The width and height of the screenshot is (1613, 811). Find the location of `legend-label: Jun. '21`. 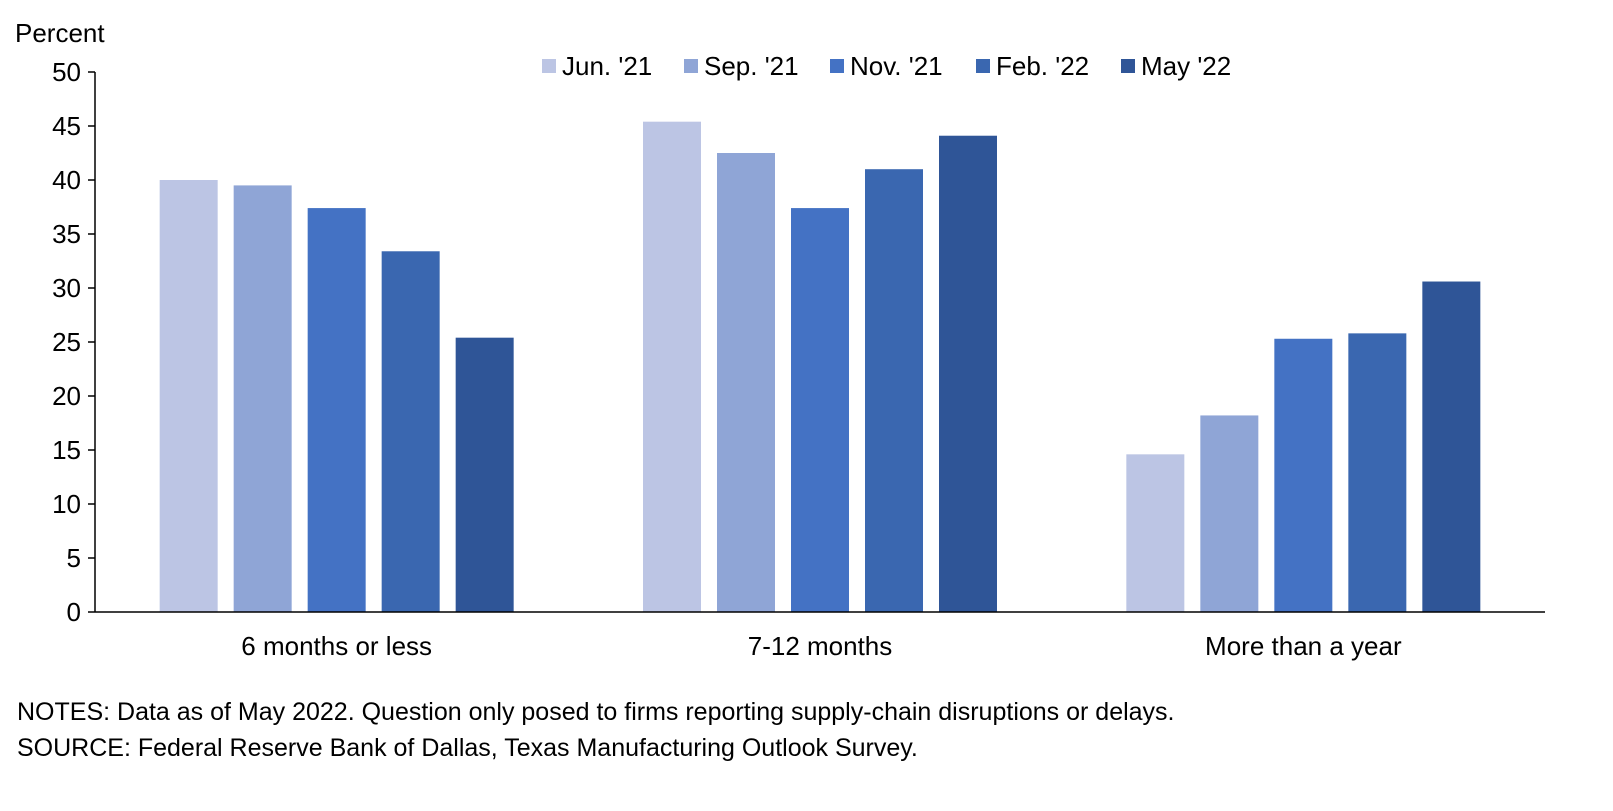

legend-label: Jun. '21 is located at coordinates (607, 66).